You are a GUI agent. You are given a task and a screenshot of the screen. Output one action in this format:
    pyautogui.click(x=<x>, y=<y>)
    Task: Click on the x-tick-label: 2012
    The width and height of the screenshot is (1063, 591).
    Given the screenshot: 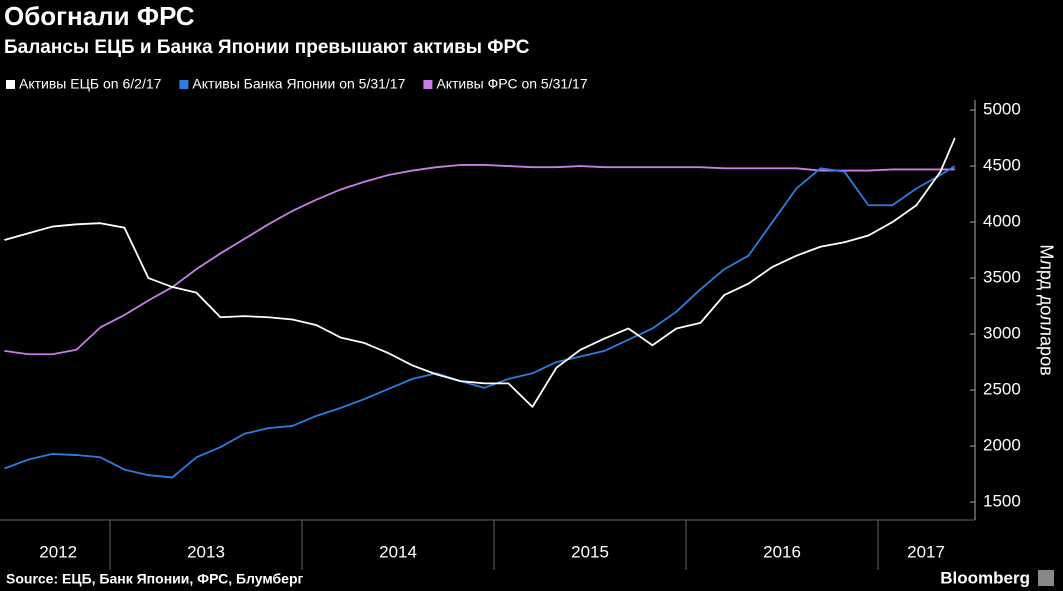 What is the action you would take?
    pyautogui.click(x=58, y=551)
    